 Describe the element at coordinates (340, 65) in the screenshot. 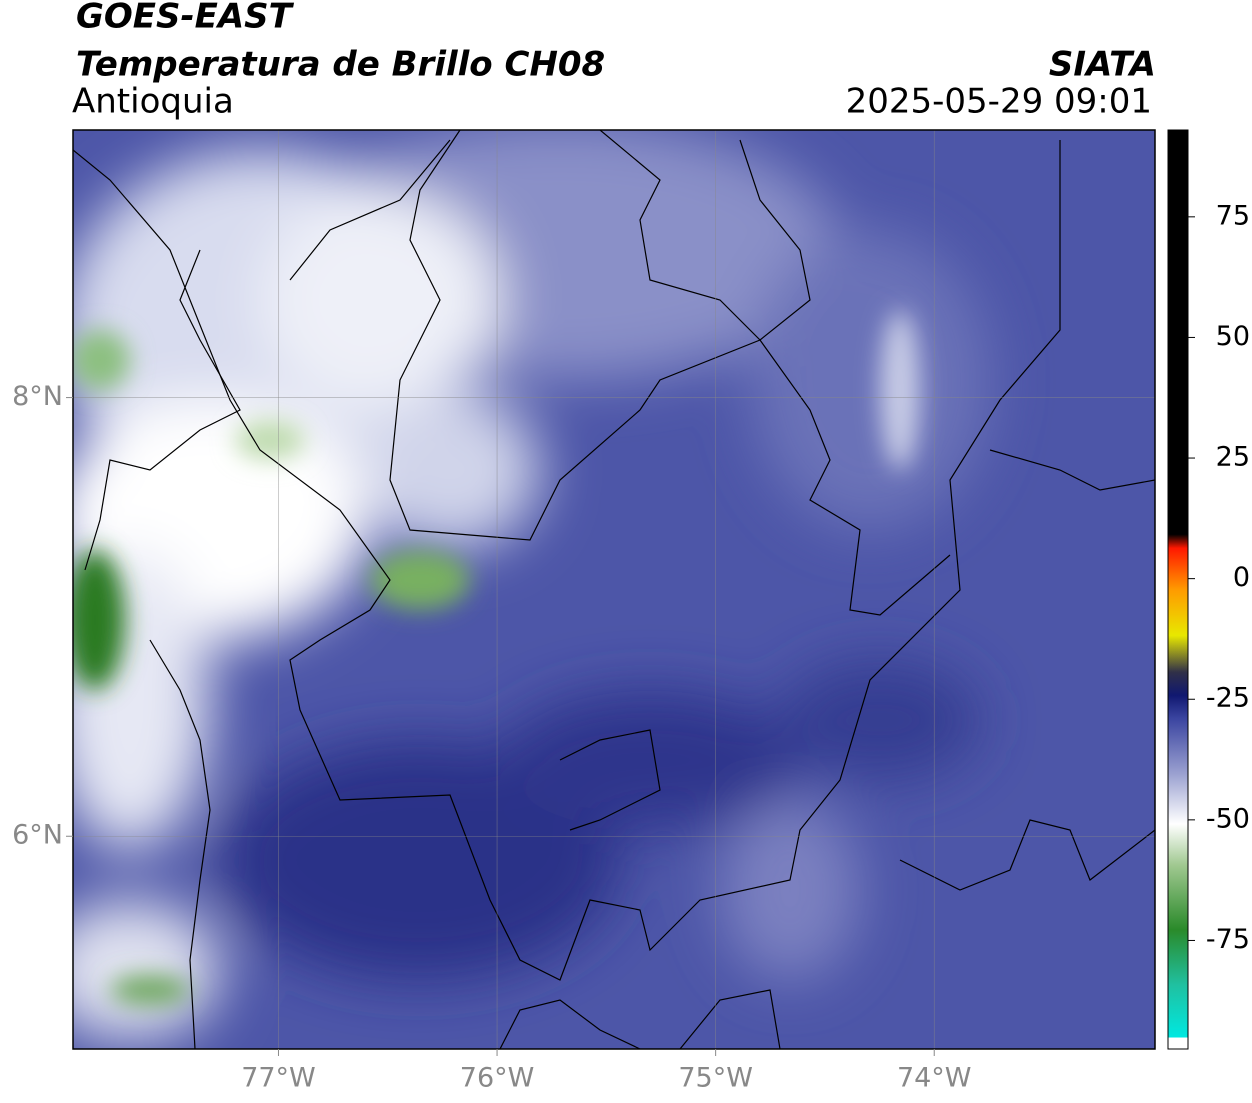

I see `subtitle: Temperatura de Brillo CH08` at that location.